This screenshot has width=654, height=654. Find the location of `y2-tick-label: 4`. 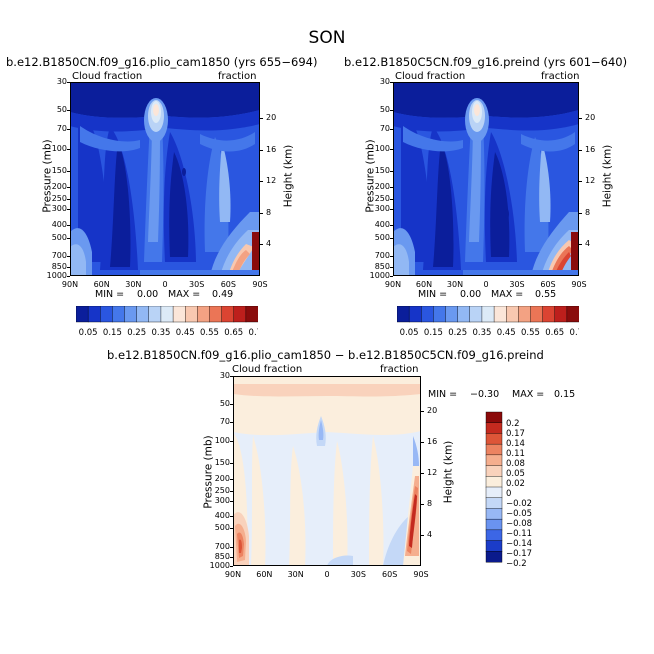

y2-tick-label: 4 is located at coordinates (269, 244).